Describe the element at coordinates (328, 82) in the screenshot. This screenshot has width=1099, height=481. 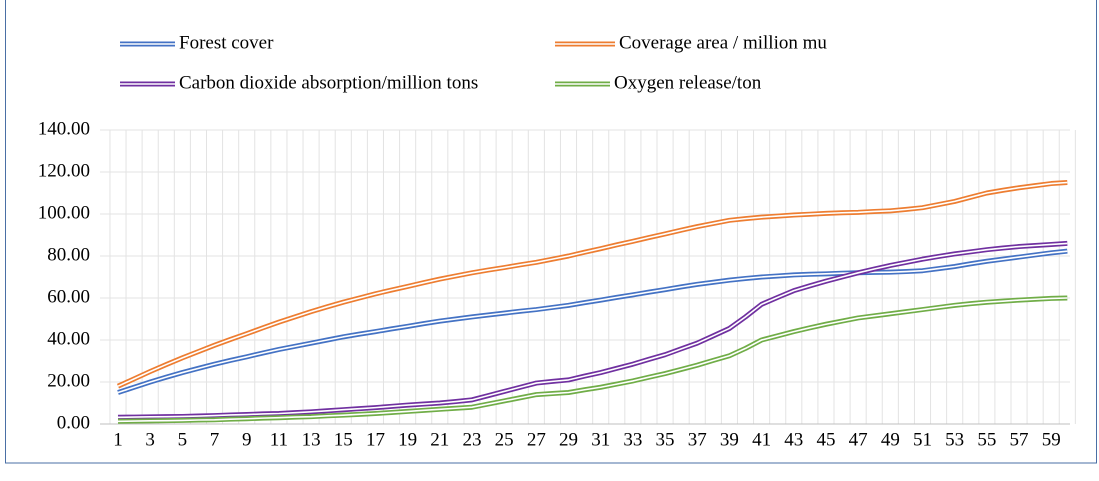
I see `legend-label: Carbon dioxide absorption/million tons` at that location.